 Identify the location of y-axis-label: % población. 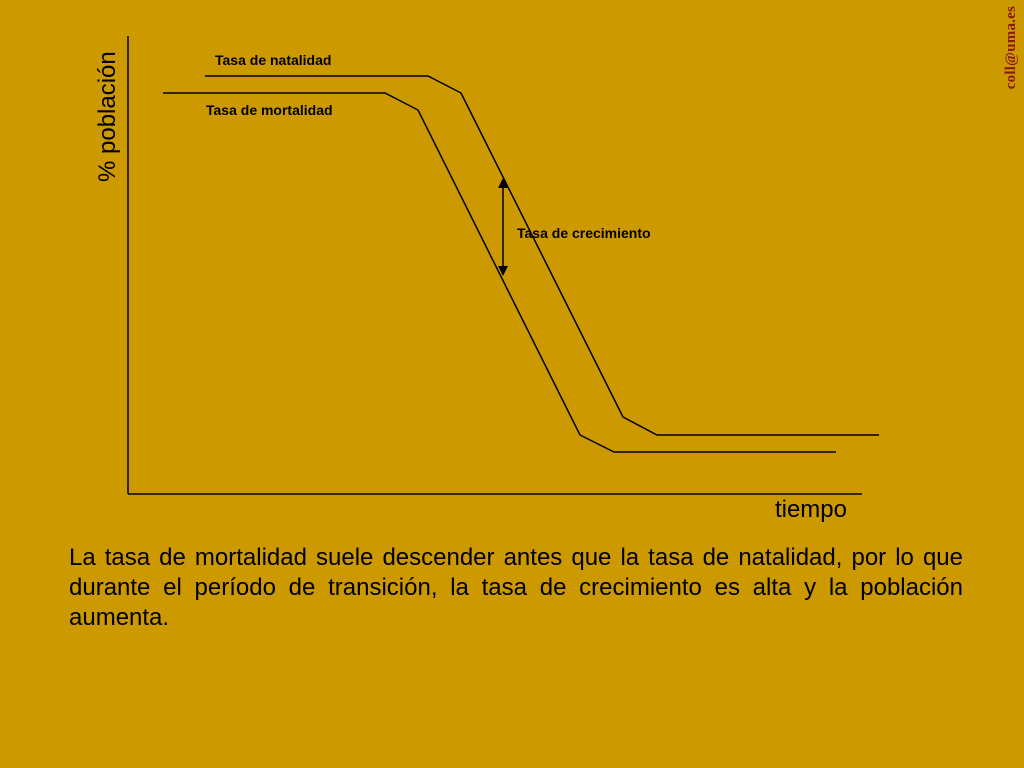
(107, 116).